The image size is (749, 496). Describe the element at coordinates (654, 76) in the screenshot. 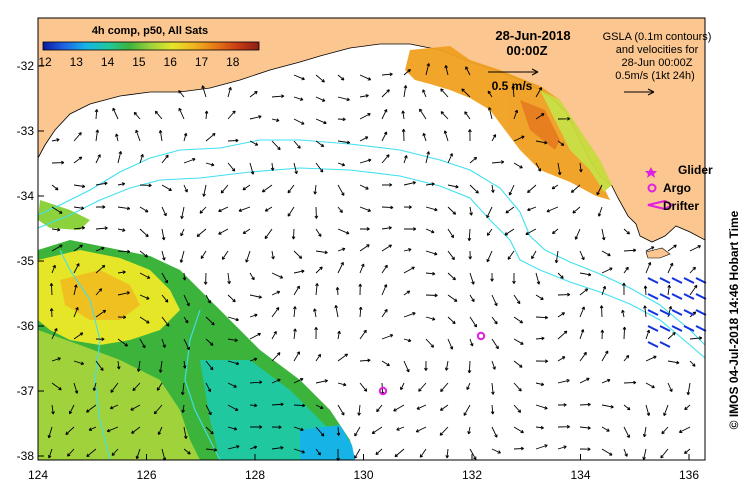

I see `legend-line-4: 0.5m/s (1kt 24h)` at that location.